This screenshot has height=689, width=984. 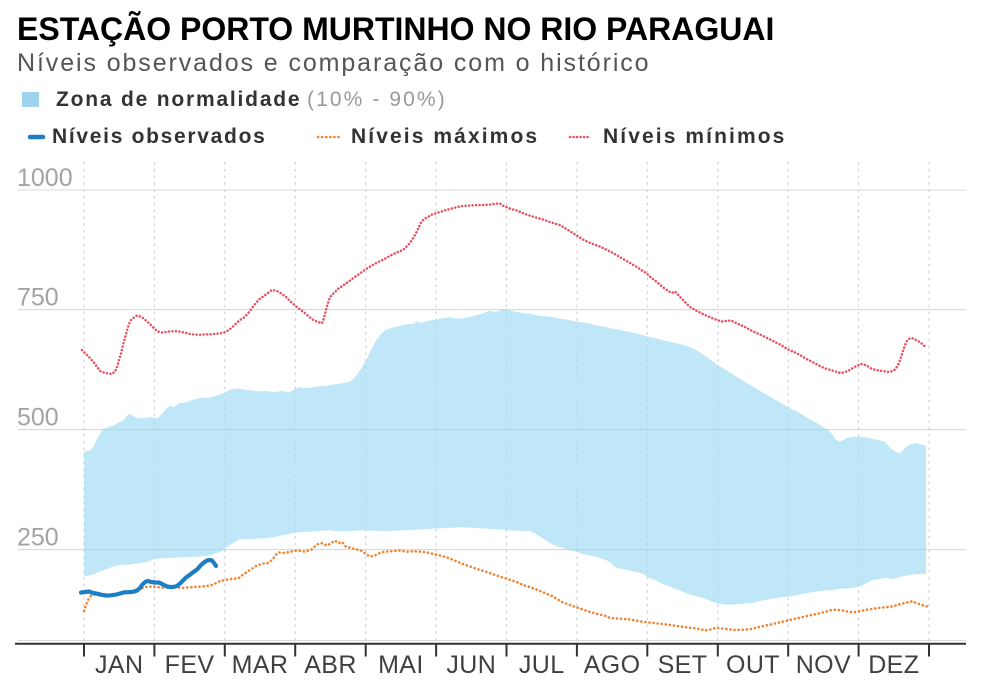 What do you see at coordinates (471, 665) in the screenshot?
I see `svg-text: JUN` at bounding box center [471, 665].